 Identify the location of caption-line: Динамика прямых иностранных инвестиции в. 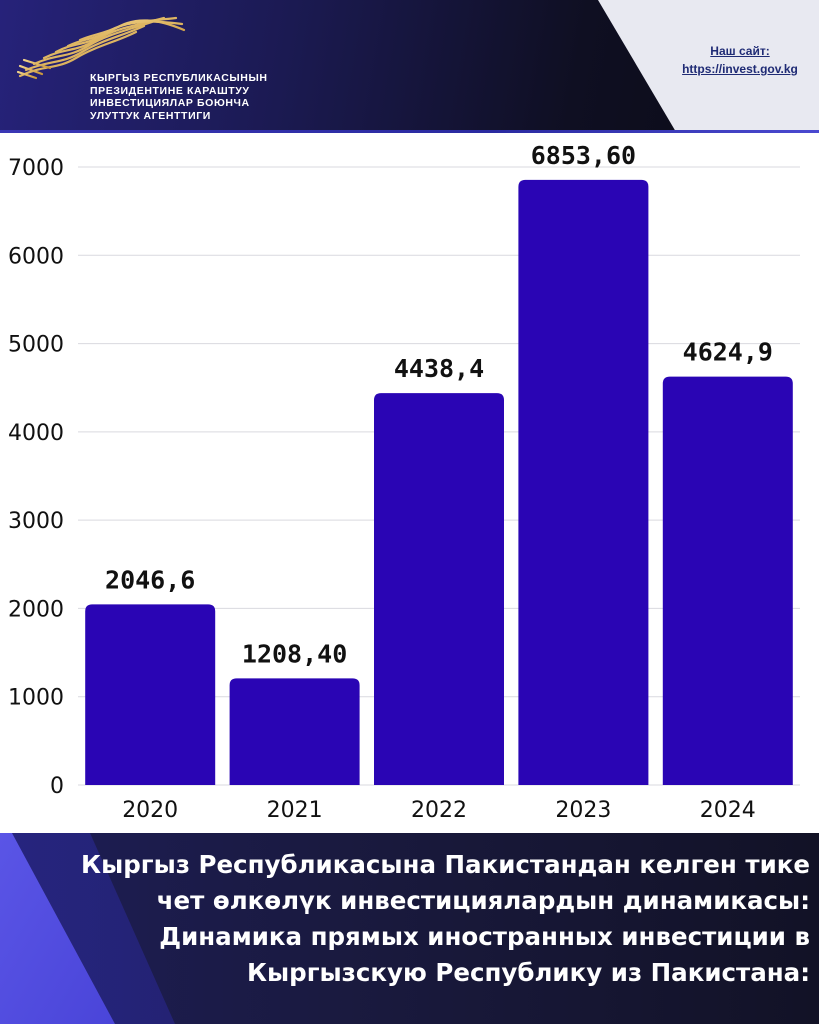
(484, 936).